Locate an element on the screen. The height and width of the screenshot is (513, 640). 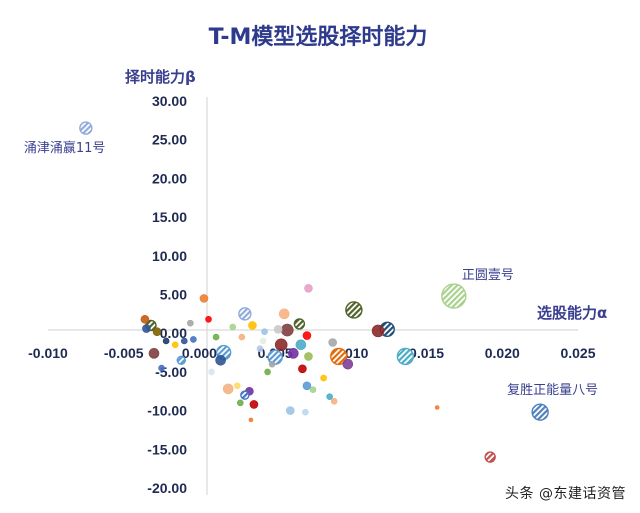
chart-title: T-M模型选股择时能力 is located at coordinates (318, 37).